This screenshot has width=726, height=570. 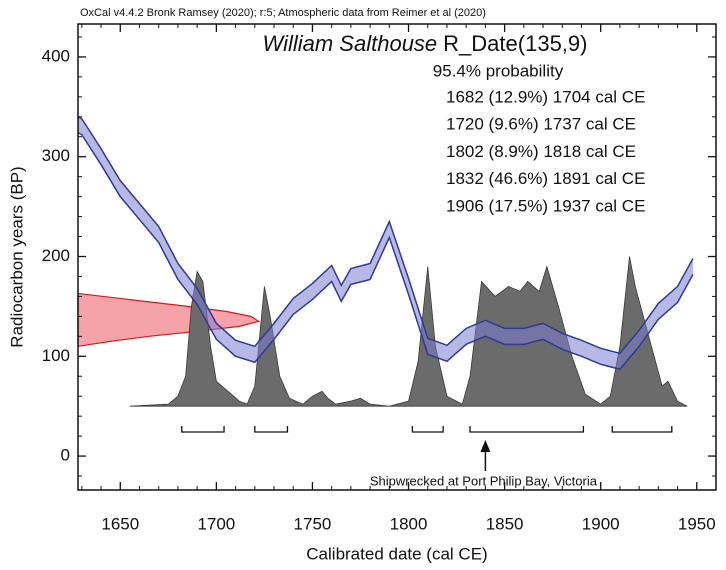 What do you see at coordinates (498, 70) in the screenshot?
I see `subtitle: 95.4% probability` at bounding box center [498, 70].